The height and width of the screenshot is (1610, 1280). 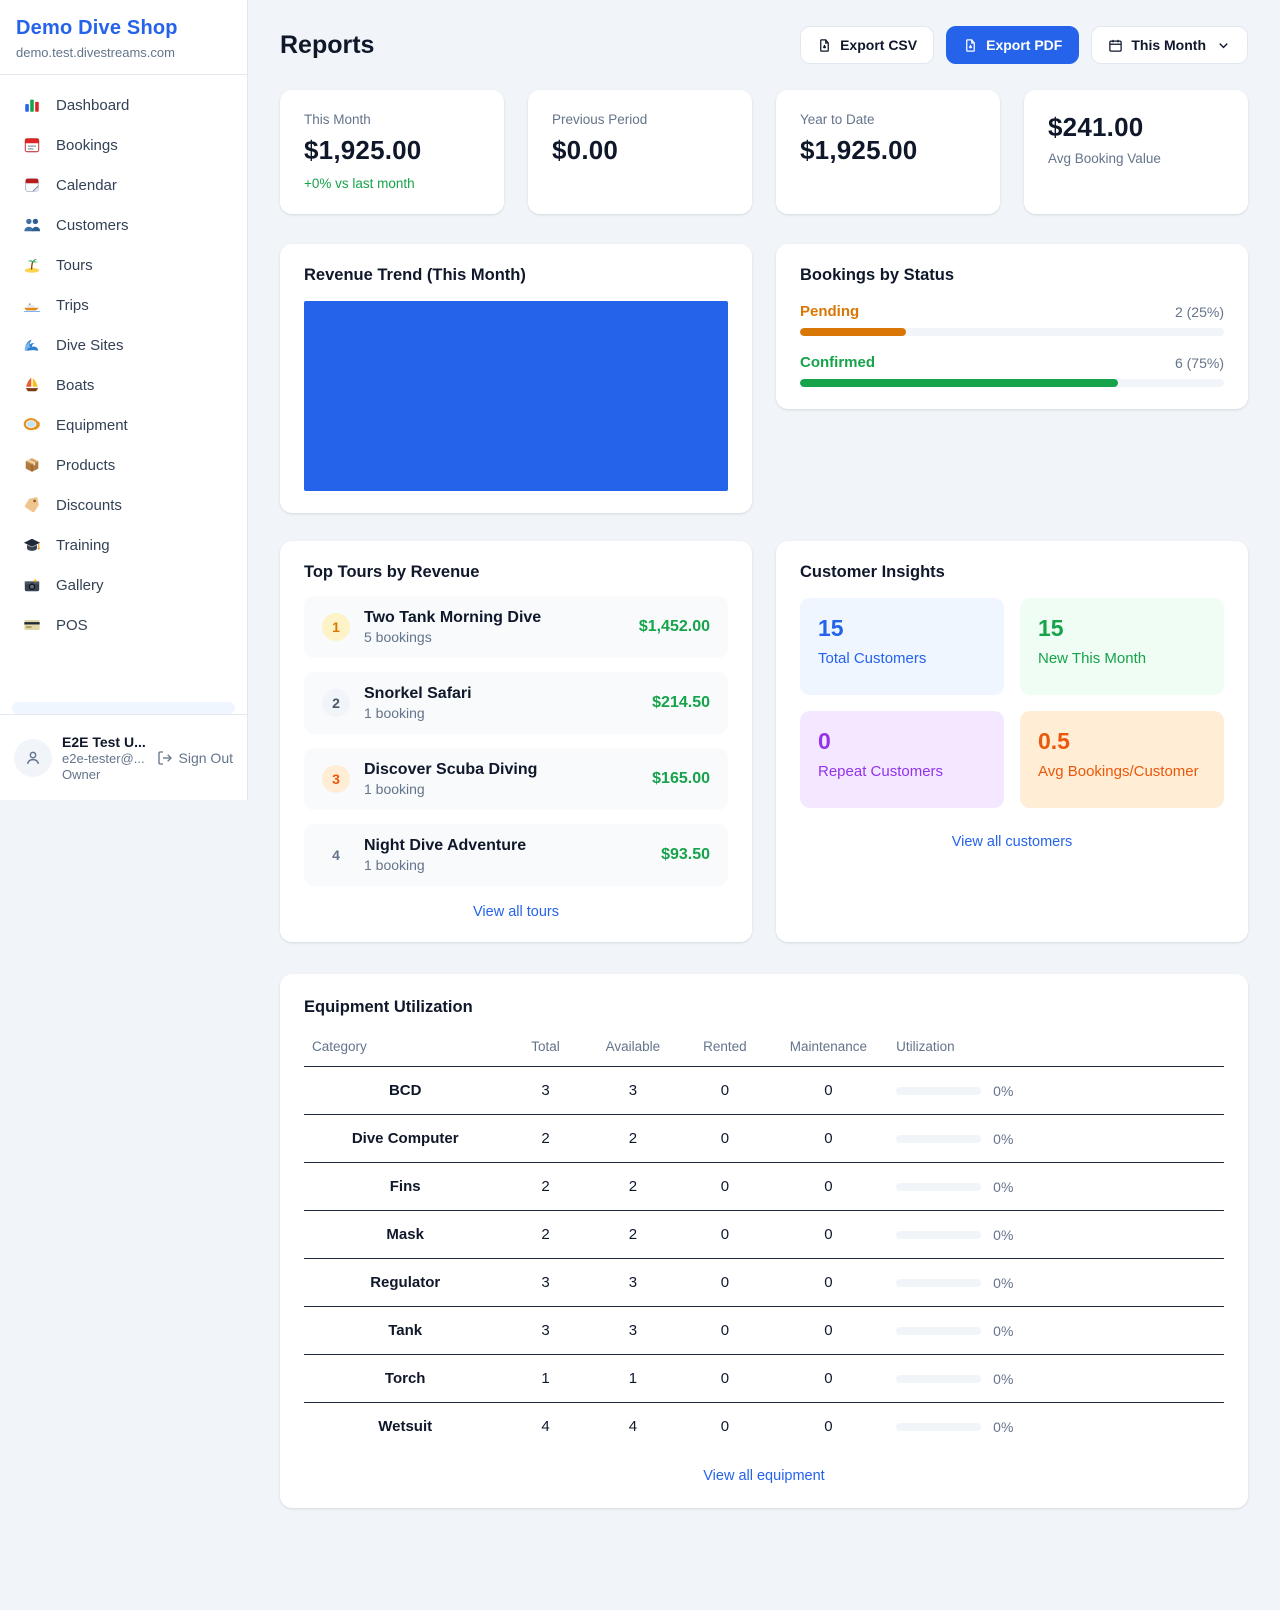 What do you see at coordinates (123, 385) in the screenshot?
I see `sidebar-item-boats: Boats` at bounding box center [123, 385].